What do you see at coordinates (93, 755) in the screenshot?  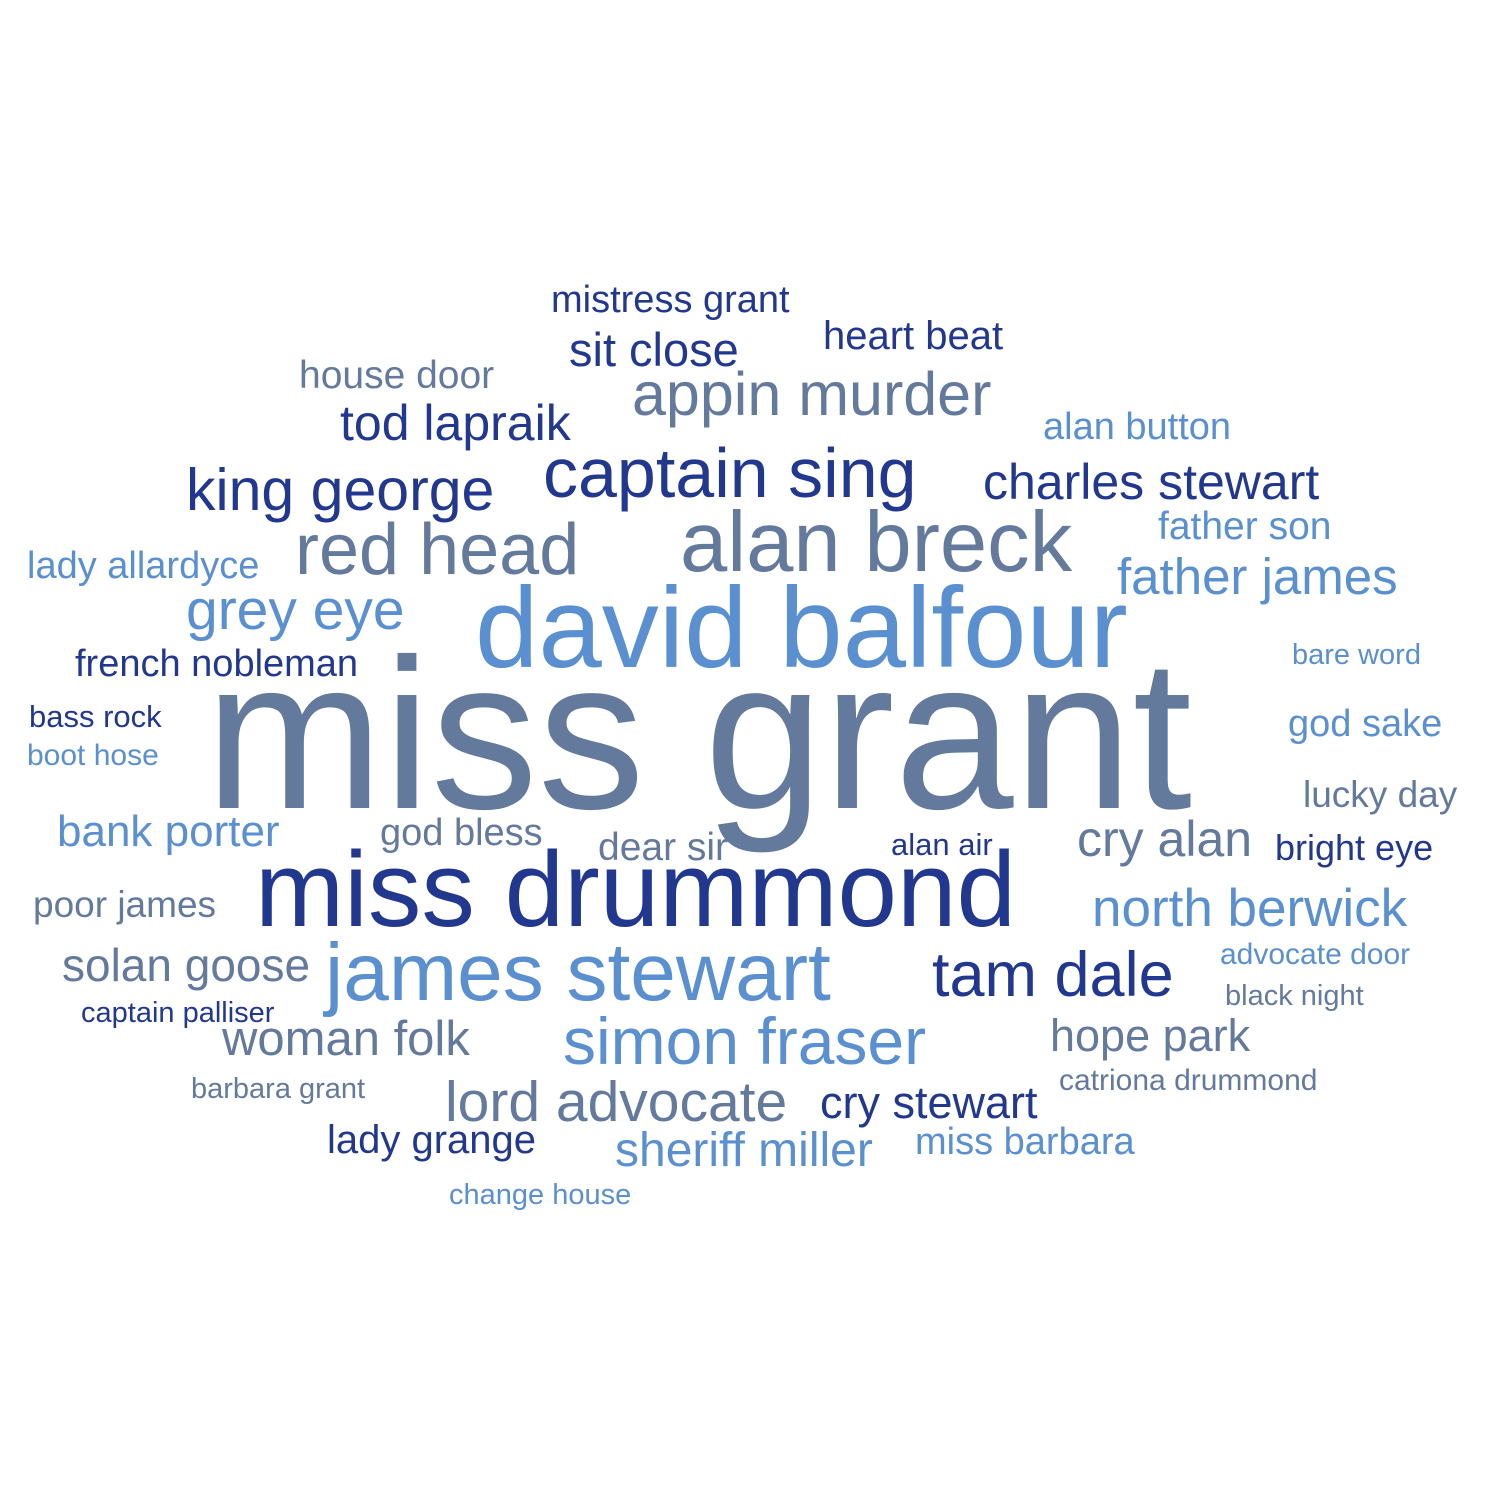 I see `word-boot-hose: boot hose` at bounding box center [93, 755].